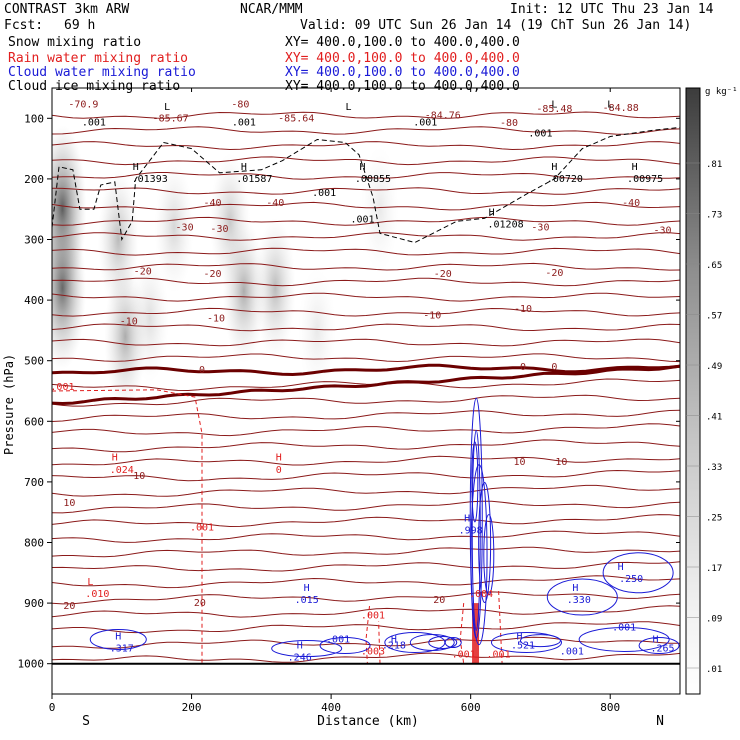 This screenshot has height=740, width=740. I want to click on field-xy-cloud-water: XY= 400.0,100.0 to 400.0,400.0, so click(402, 72).